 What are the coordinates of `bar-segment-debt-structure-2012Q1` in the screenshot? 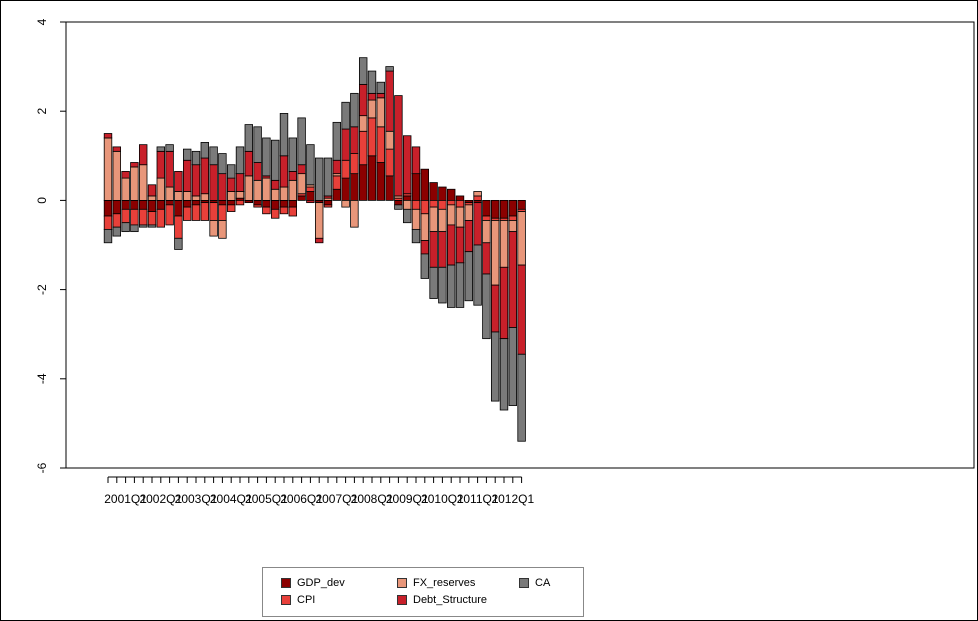 It's located at (495, 308).